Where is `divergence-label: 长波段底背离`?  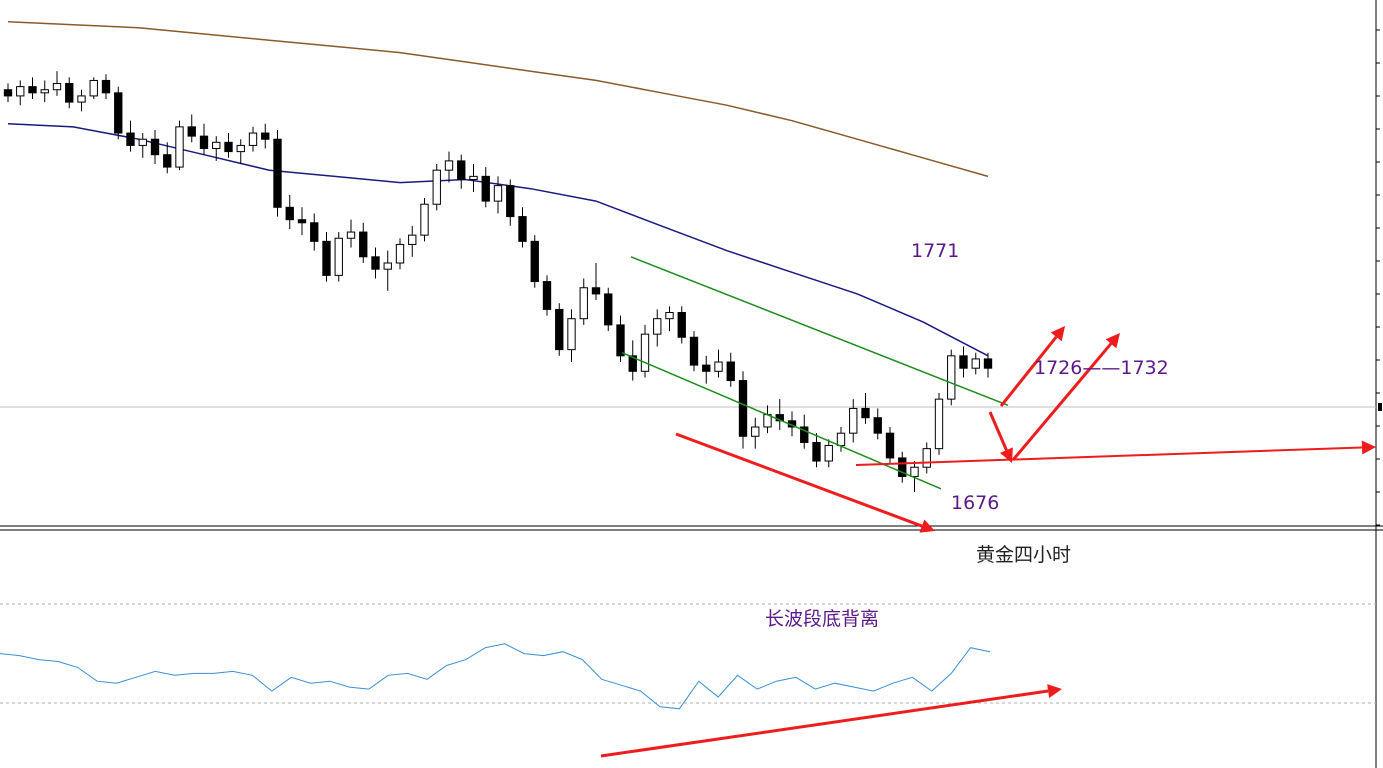 divergence-label: 长波段底背离 is located at coordinates (822, 619).